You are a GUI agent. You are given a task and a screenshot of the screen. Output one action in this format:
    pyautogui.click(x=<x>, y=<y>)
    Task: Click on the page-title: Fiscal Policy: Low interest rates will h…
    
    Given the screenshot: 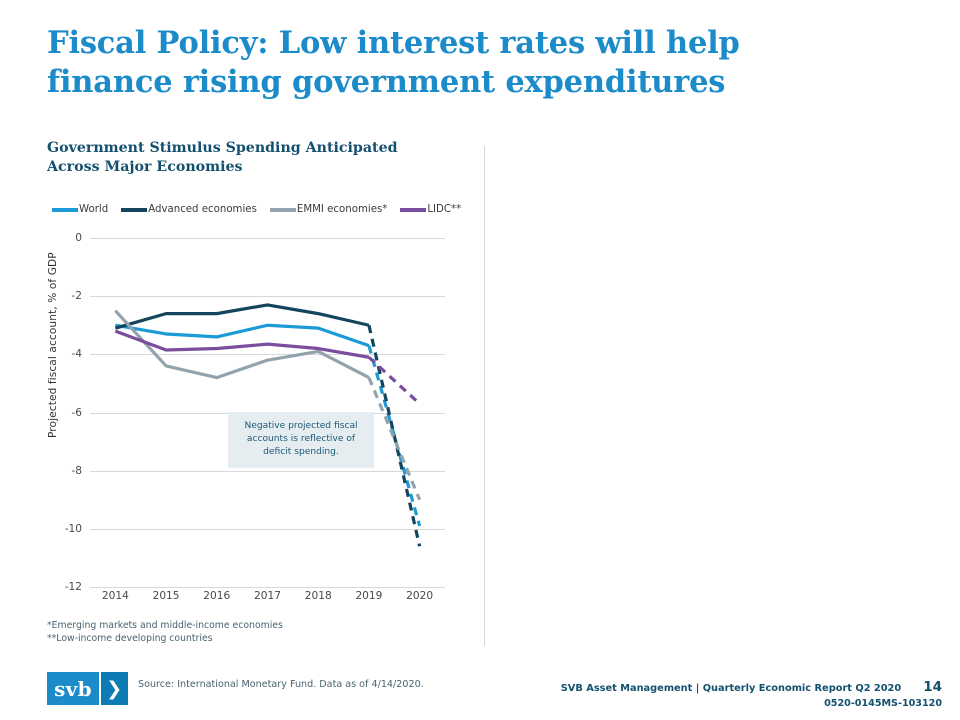 What is the action you would take?
    pyautogui.click(x=393, y=63)
    